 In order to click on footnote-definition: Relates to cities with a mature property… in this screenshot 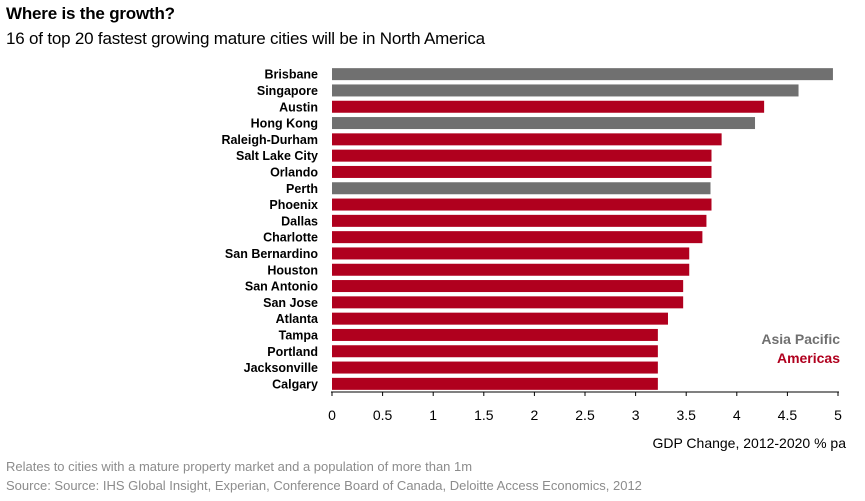, I will do `click(239, 466)`.